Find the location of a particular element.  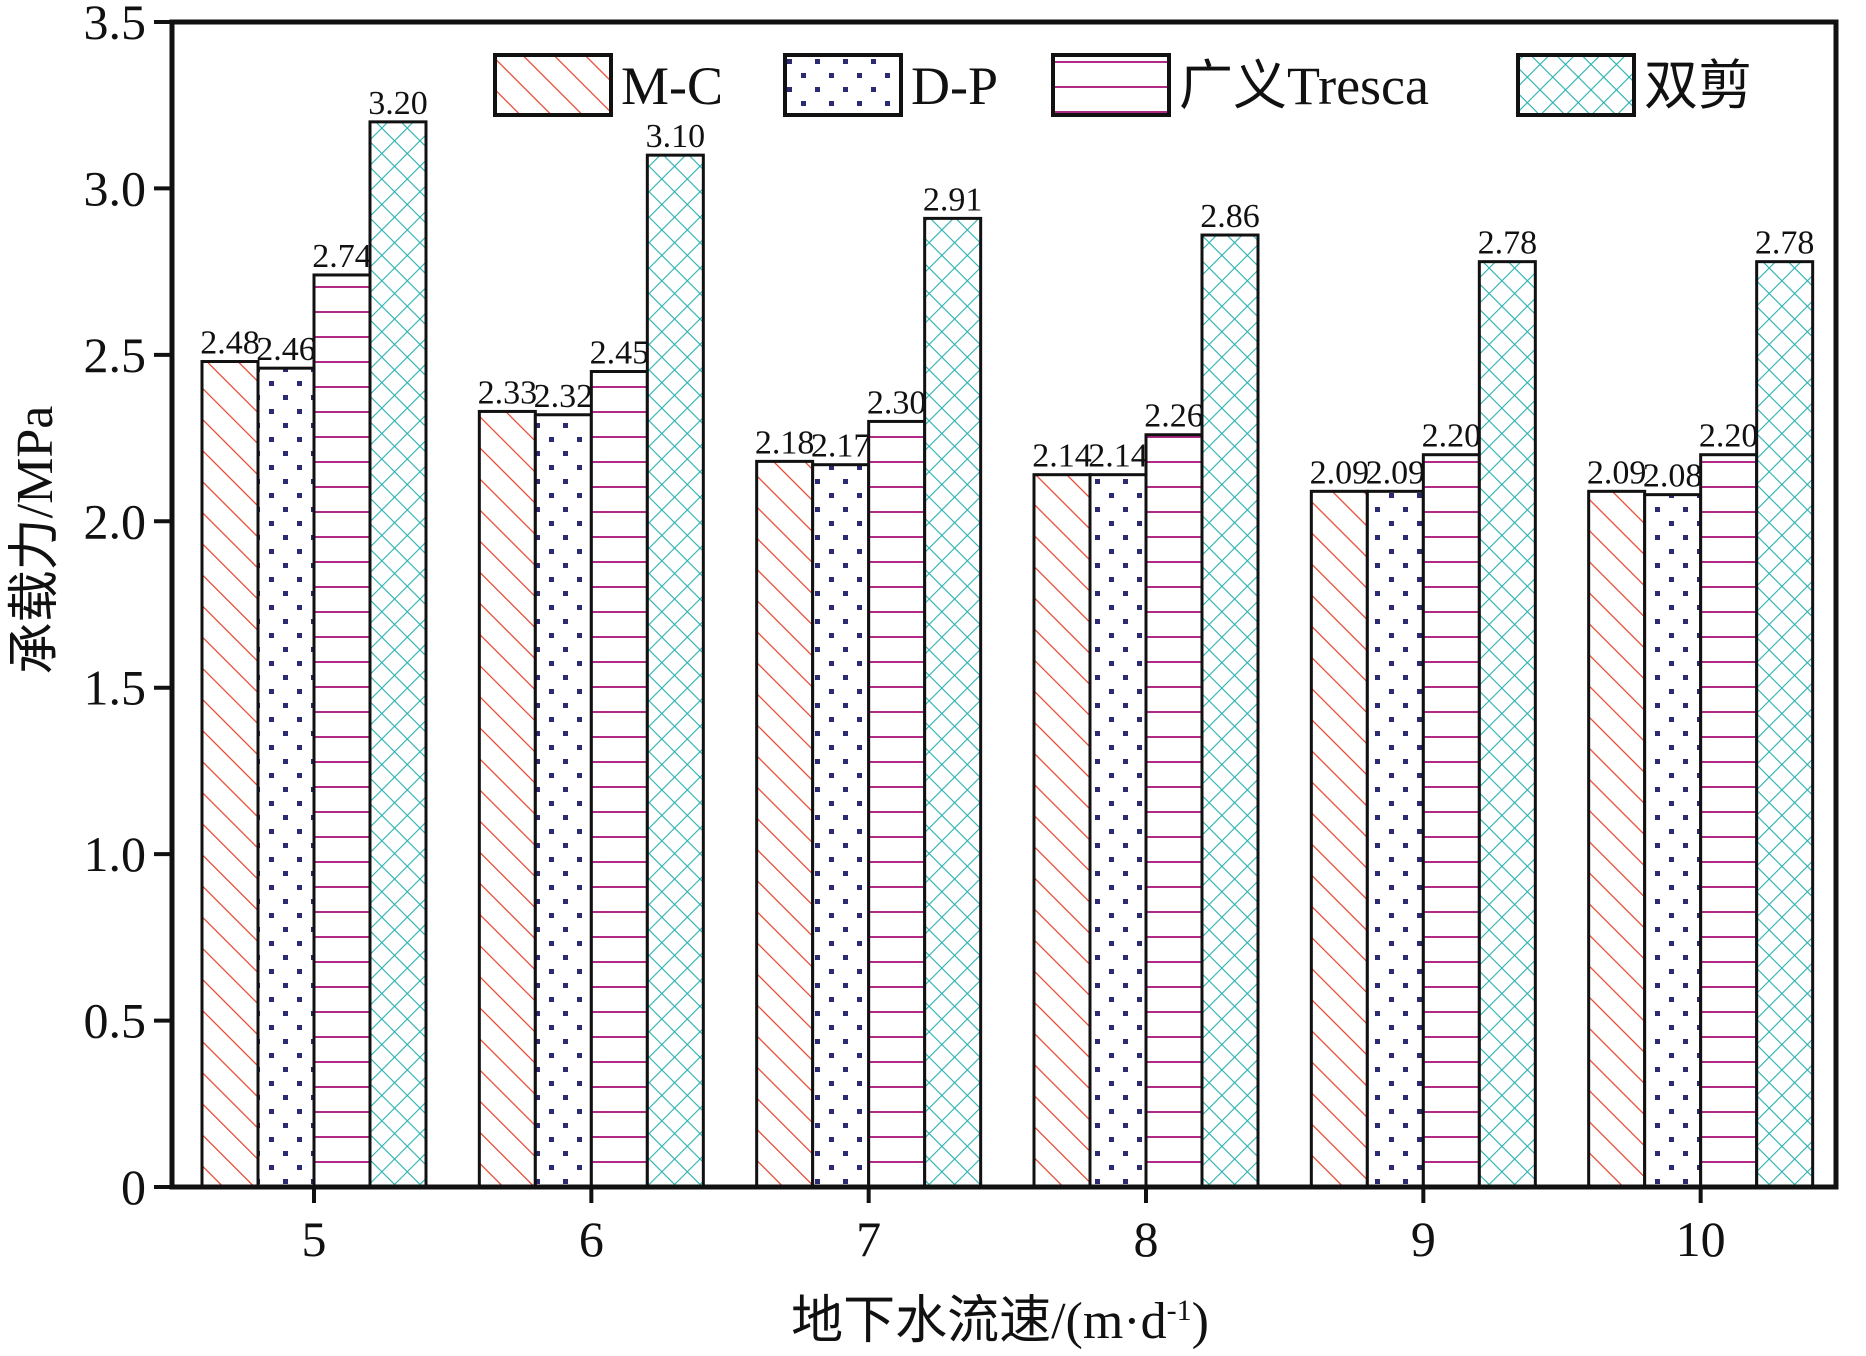

legend-swatch-广义Tresca is located at coordinates (1111, 85).